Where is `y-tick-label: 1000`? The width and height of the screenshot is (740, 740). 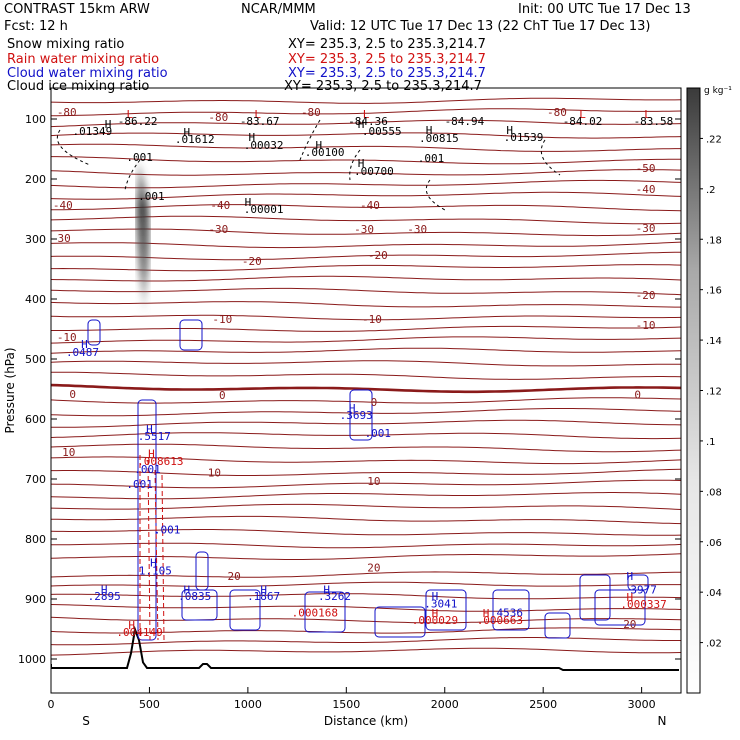
y-tick-label: 1000 is located at coordinates (32, 659).